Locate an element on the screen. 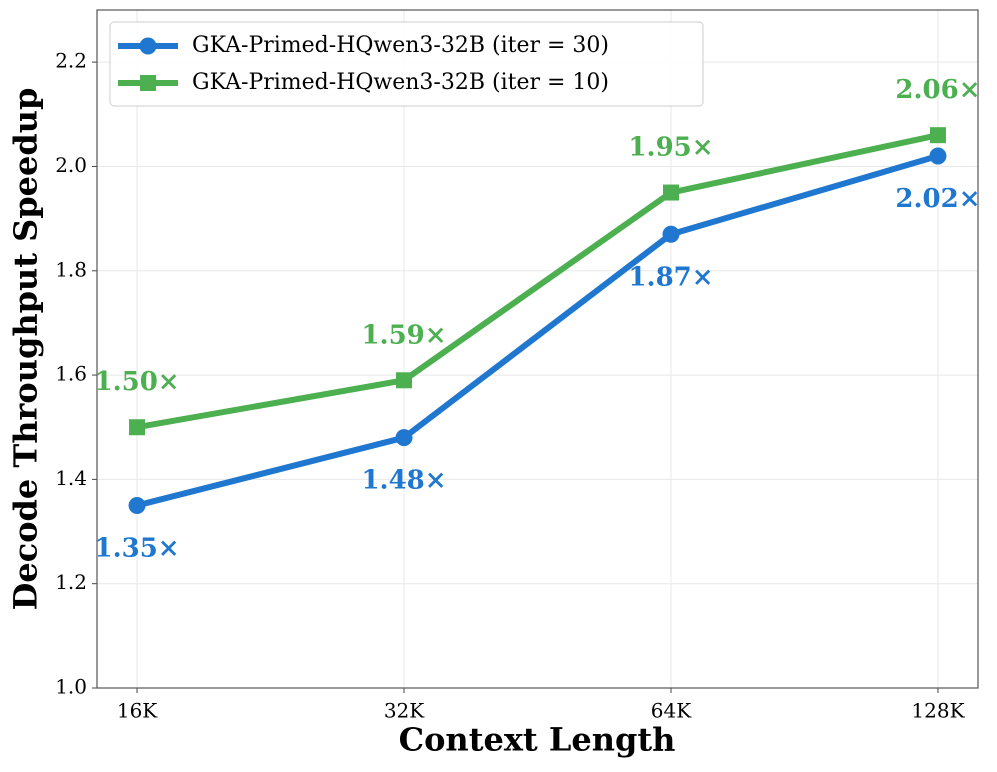  legend-box is located at coordinates (406, 64).